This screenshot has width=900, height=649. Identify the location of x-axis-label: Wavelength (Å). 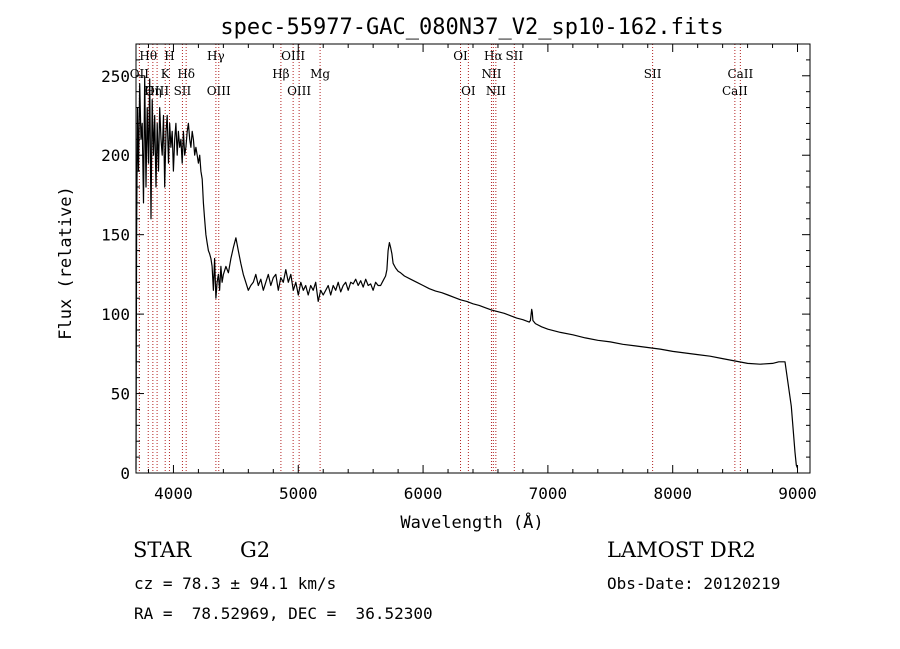
(471, 522).